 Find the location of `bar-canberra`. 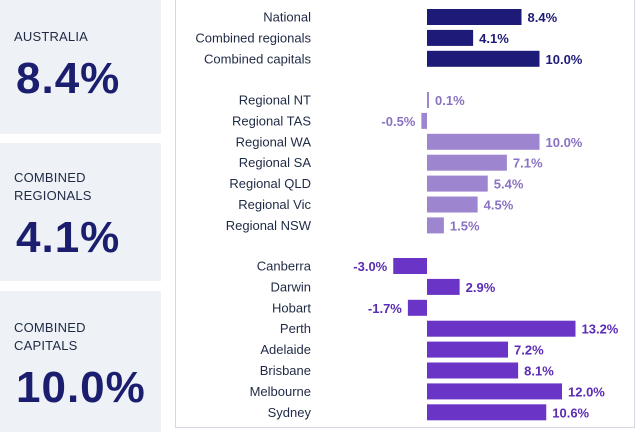

bar-canberra is located at coordinates (410, 266).